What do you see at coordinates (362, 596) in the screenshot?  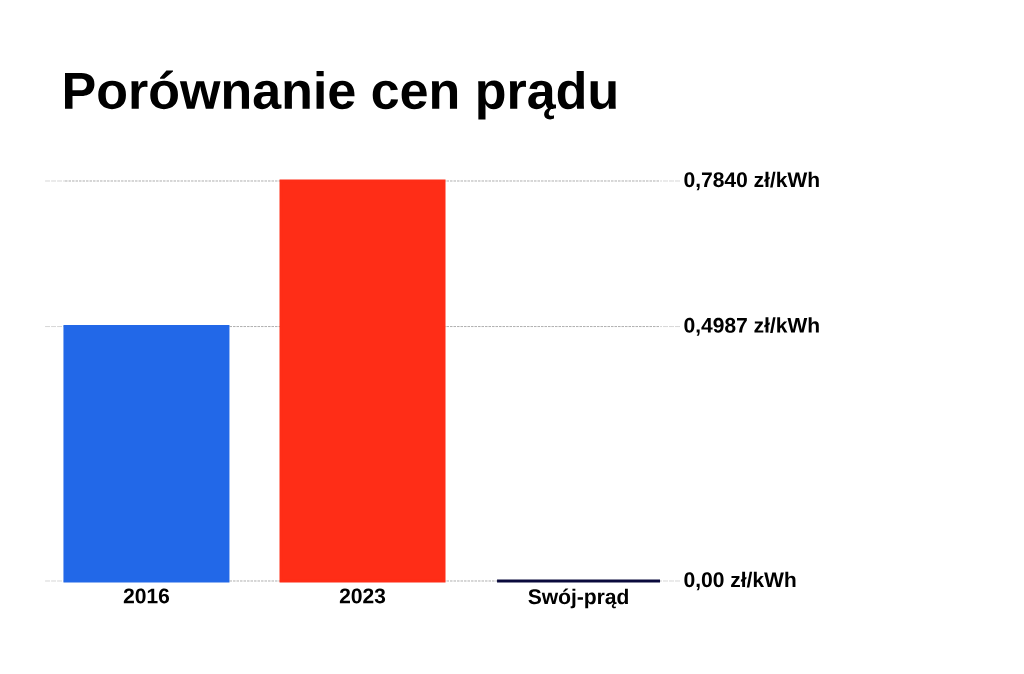 I see `x-tick-label: 2023` at bounding box center [362, 596].